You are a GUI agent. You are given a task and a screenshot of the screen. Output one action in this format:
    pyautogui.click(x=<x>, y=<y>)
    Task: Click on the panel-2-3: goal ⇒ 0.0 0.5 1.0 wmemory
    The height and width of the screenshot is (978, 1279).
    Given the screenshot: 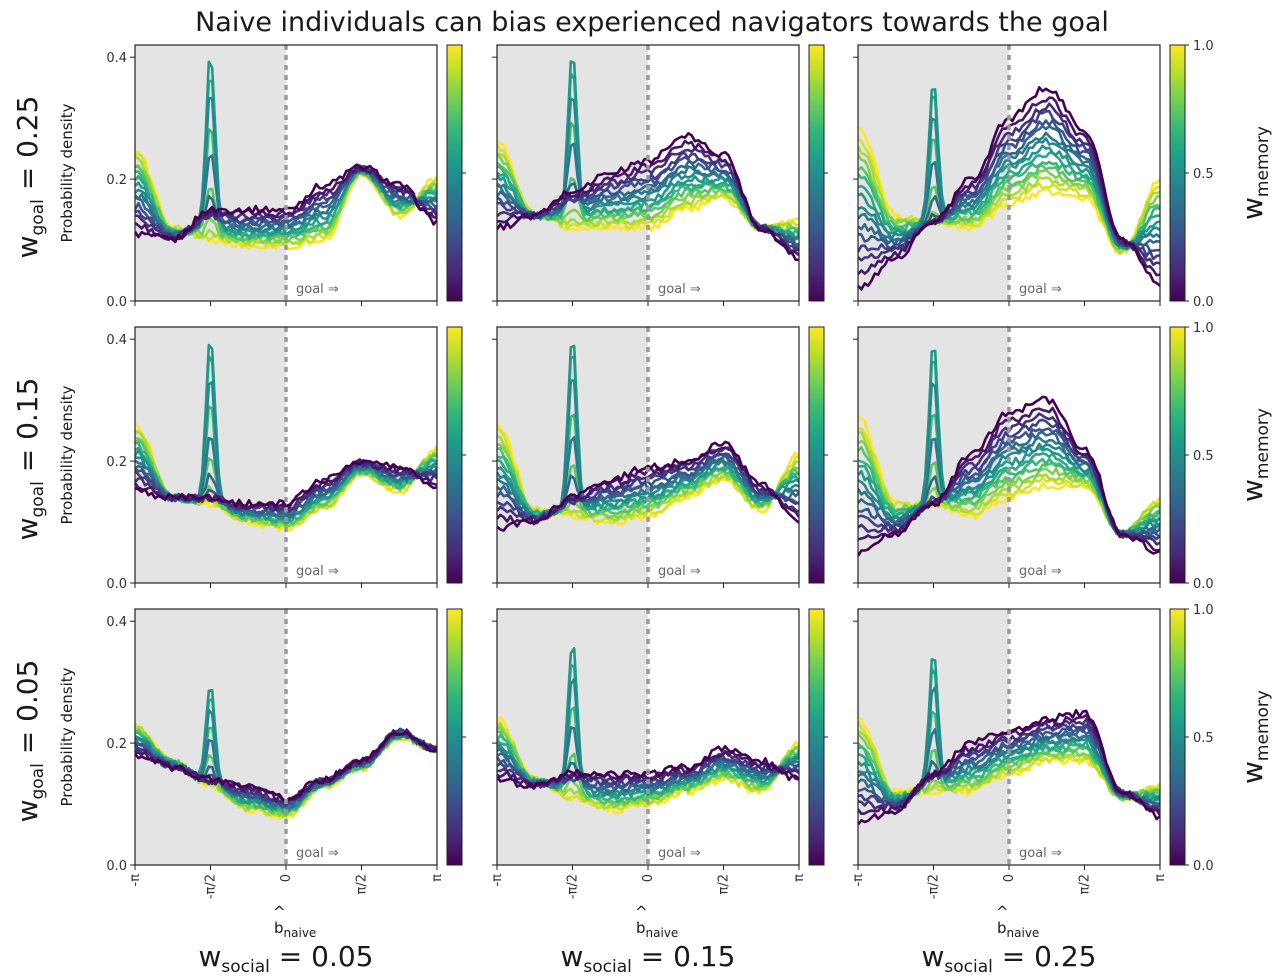 What is the action you would take?
    pyautogui.click(x=1063, y=456)
    